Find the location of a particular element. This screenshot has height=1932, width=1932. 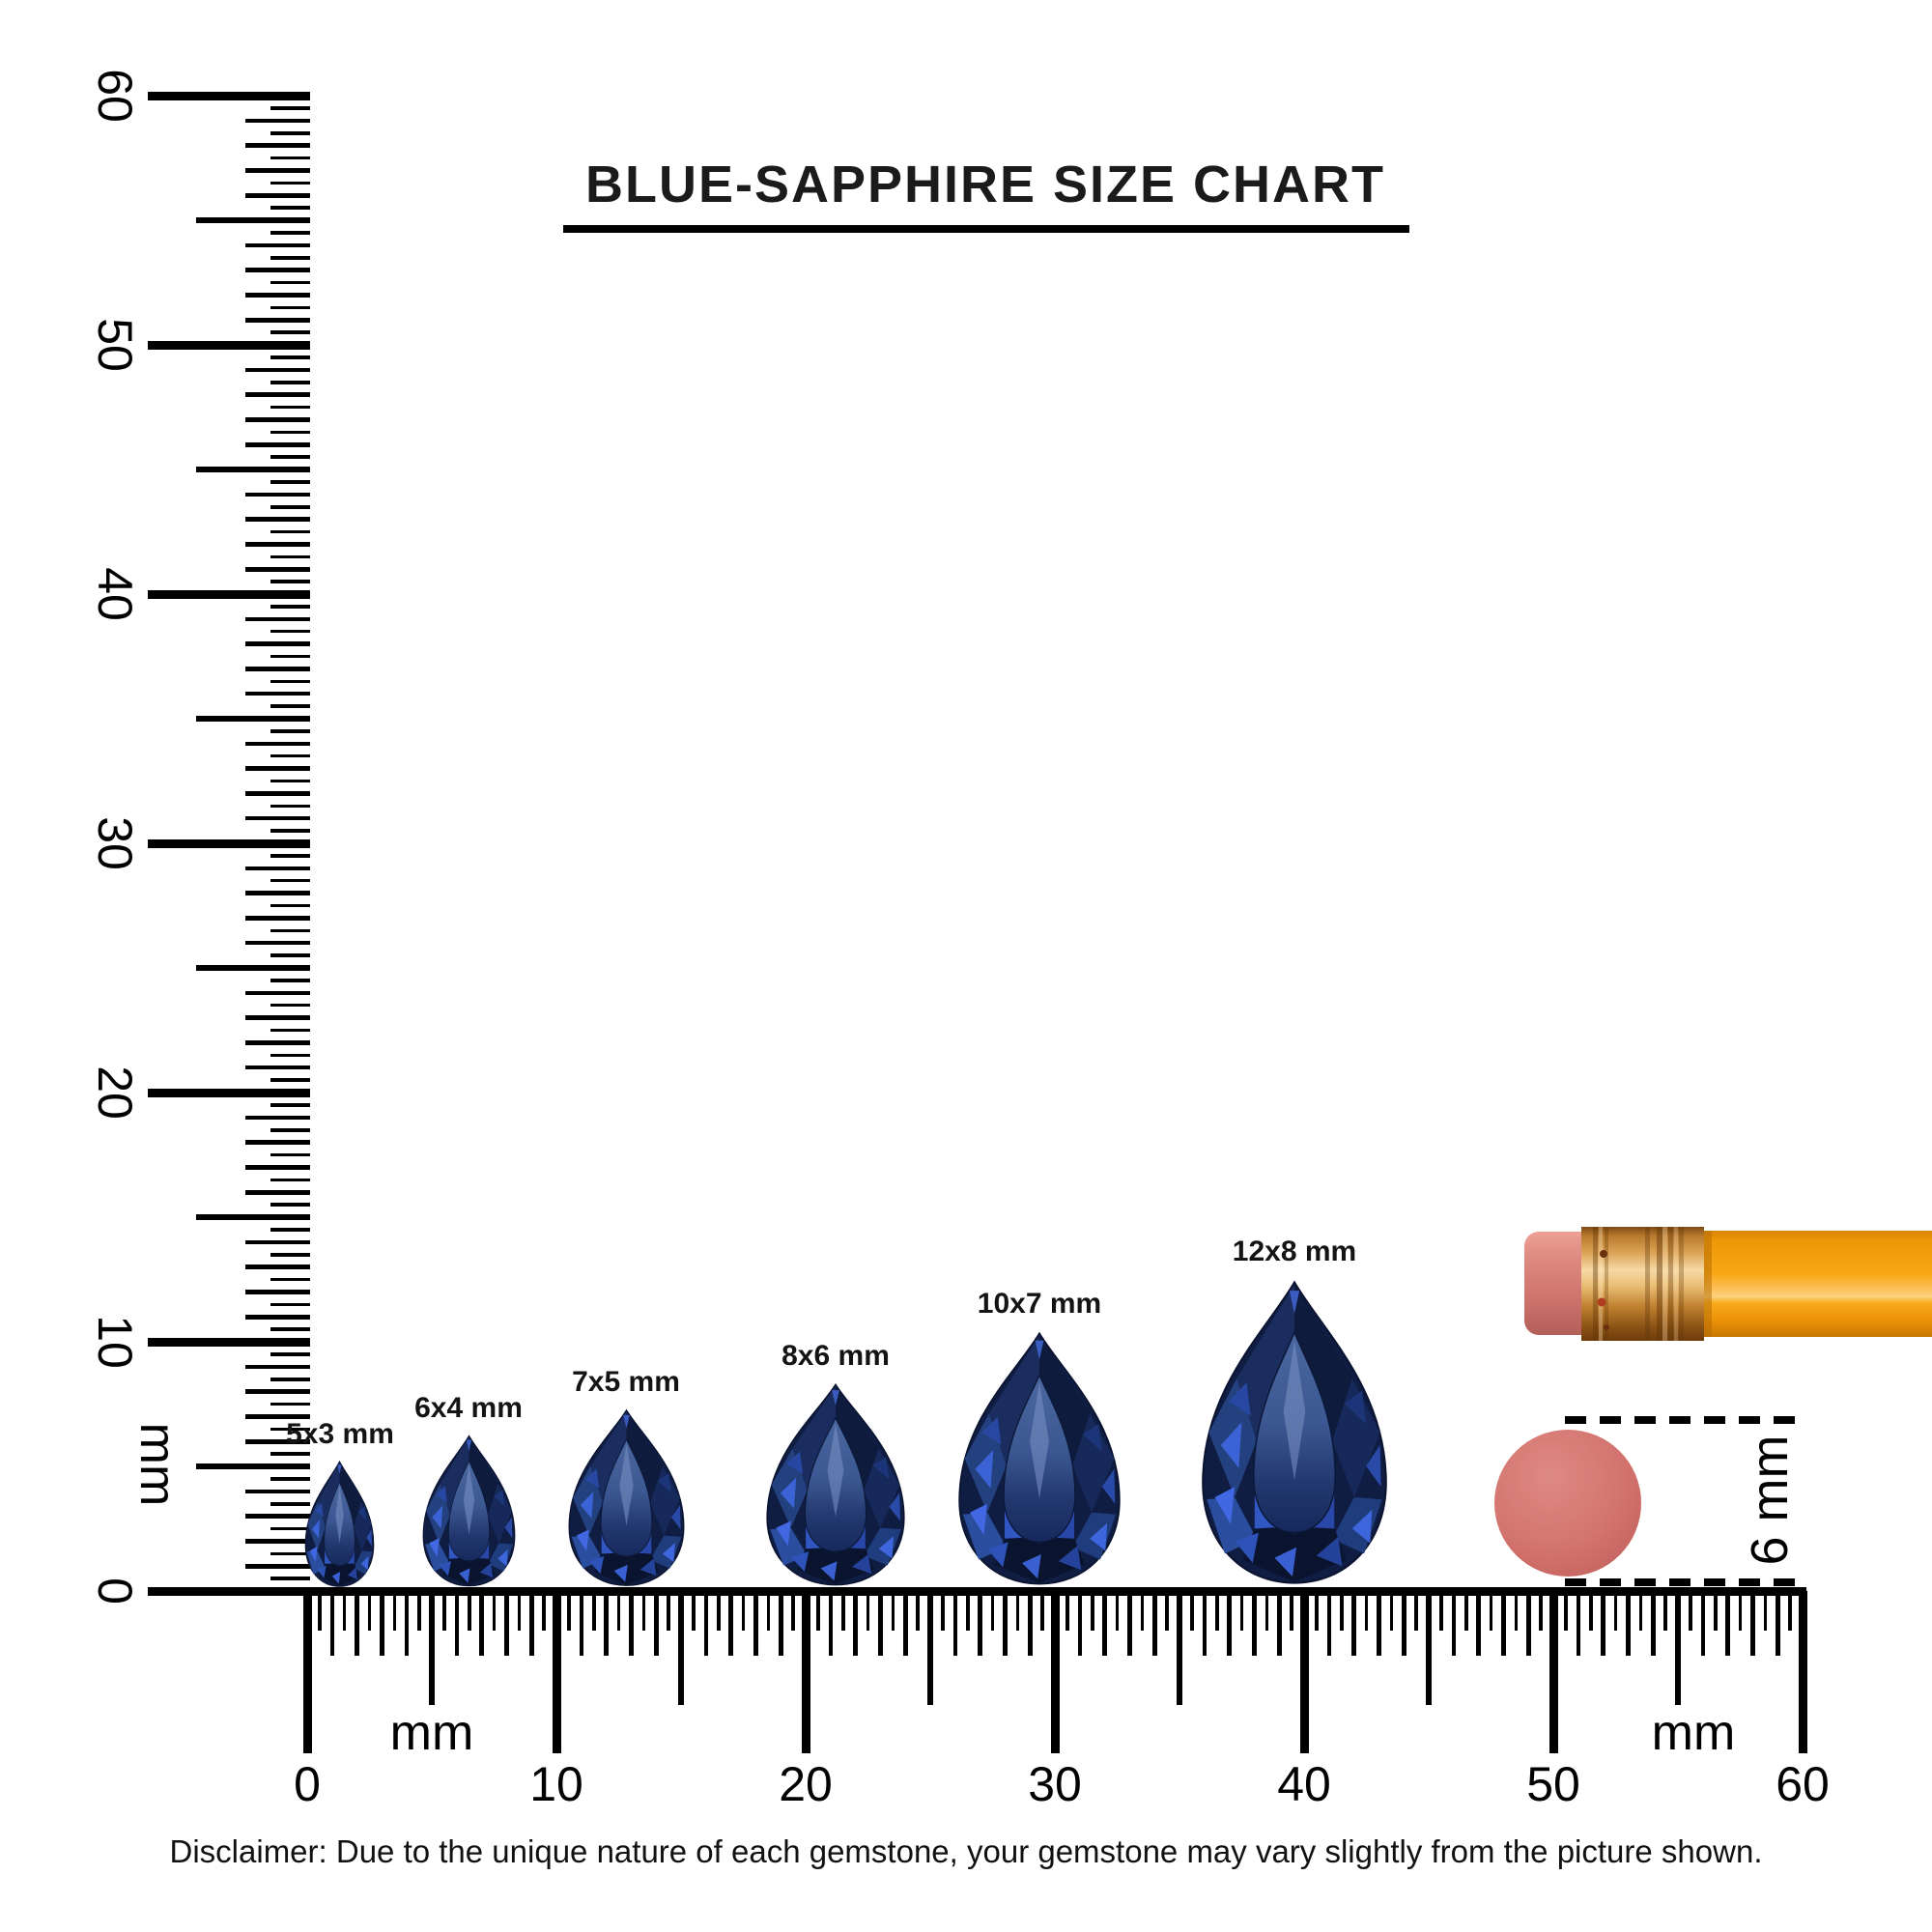

vertical-ruler-number: 0 is located at coordinates (115, 1591).